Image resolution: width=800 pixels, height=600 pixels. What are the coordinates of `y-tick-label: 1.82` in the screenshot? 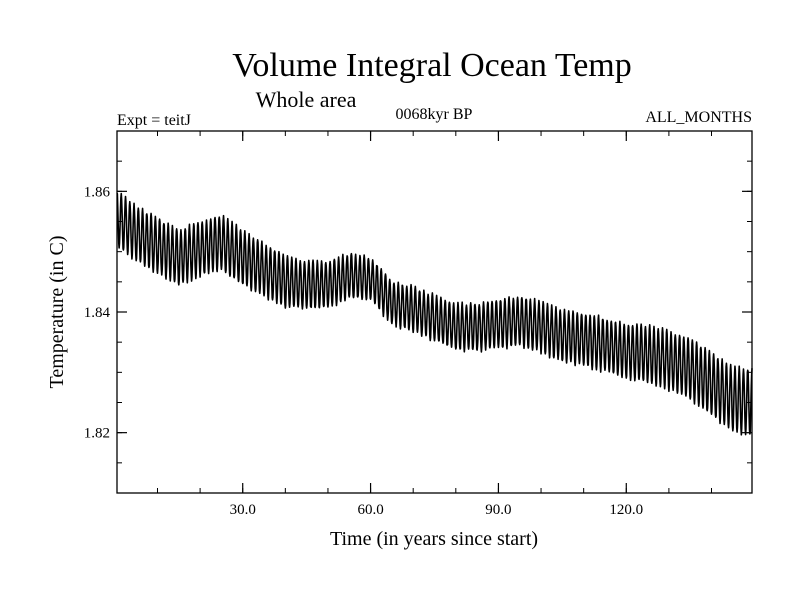 It's located at (97, 434).